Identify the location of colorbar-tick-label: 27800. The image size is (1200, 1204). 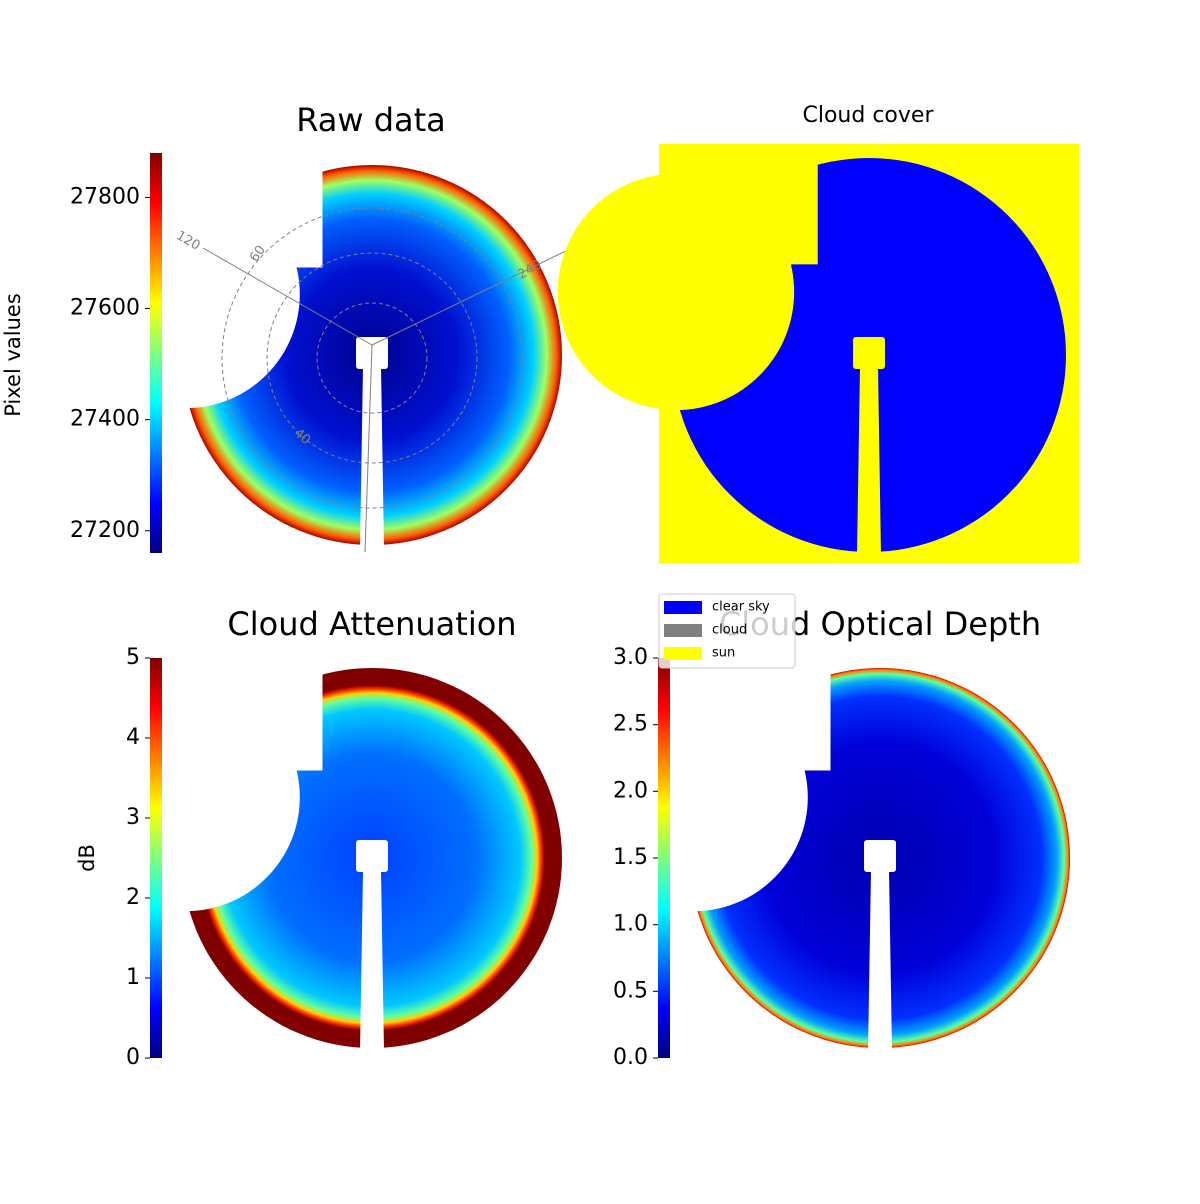
(105, 196).